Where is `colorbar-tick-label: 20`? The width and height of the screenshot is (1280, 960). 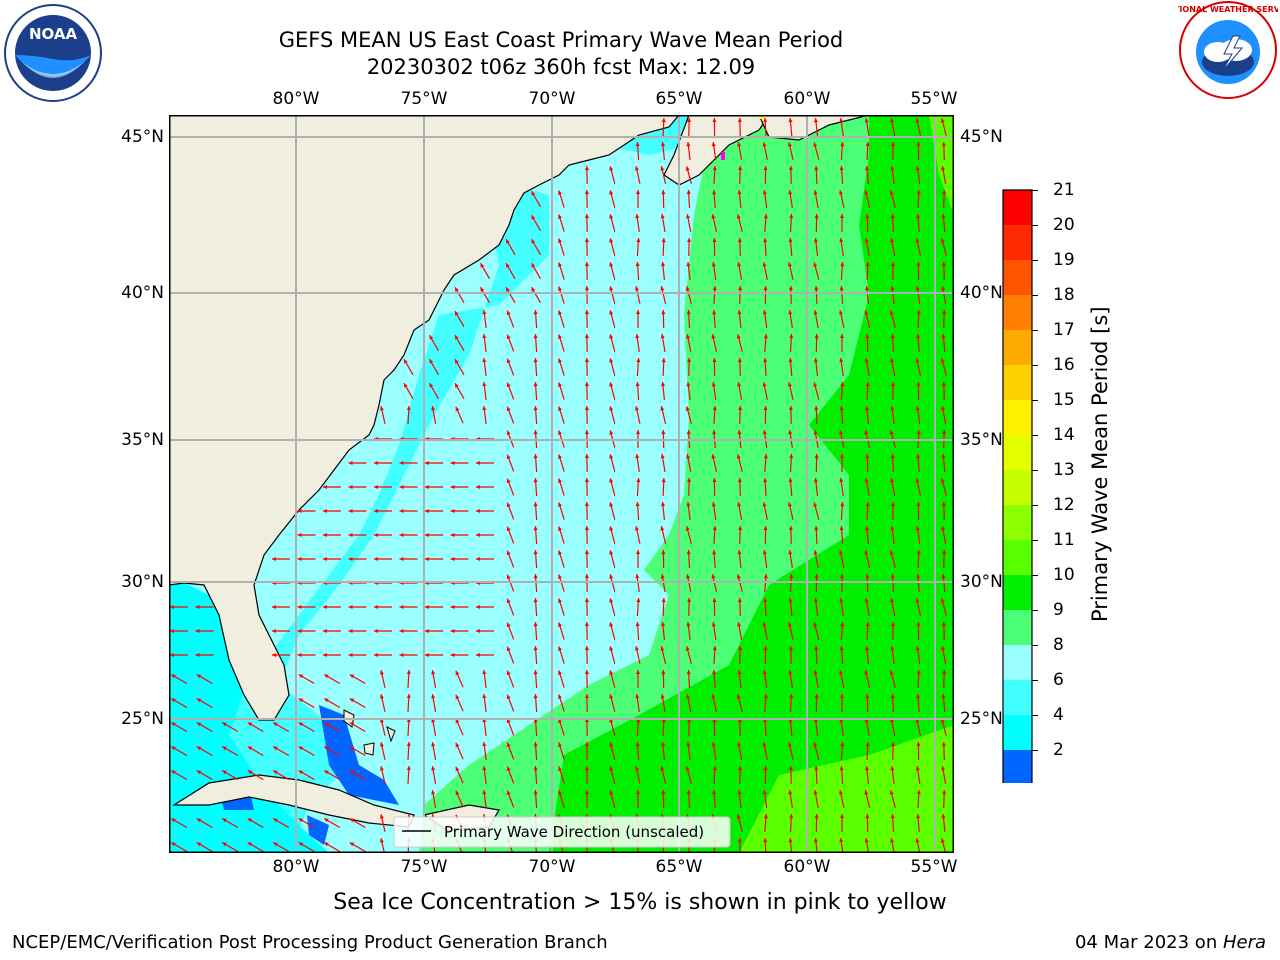
colorbar-tick-label: 20 is located at coordinates (1064, 225).